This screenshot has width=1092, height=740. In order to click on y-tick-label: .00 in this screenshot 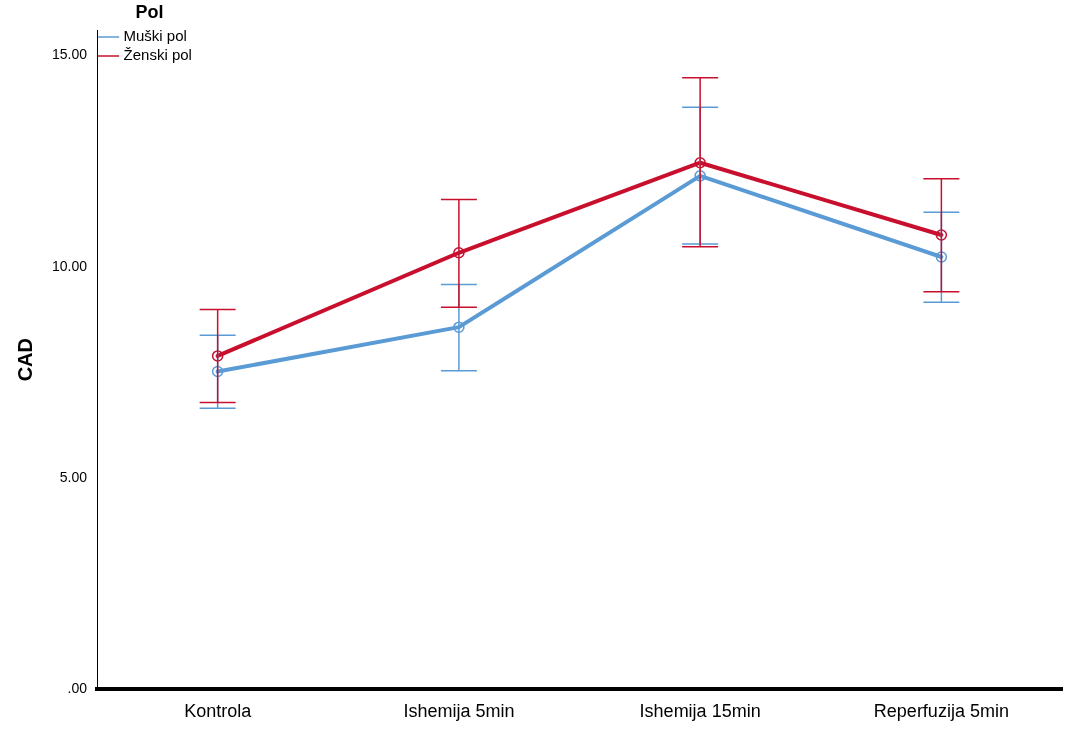, I will do `click(77, 688)`.